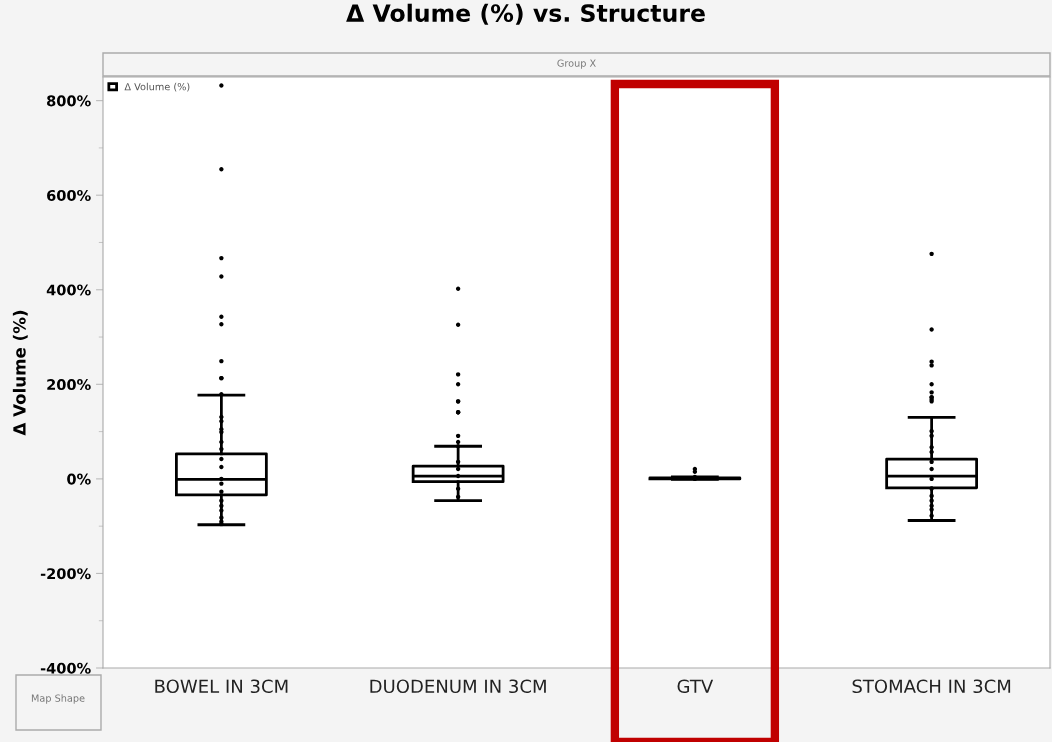 The image size is (1052, 742). I want to click on x-tick-label: GTV, so click(695, 686).